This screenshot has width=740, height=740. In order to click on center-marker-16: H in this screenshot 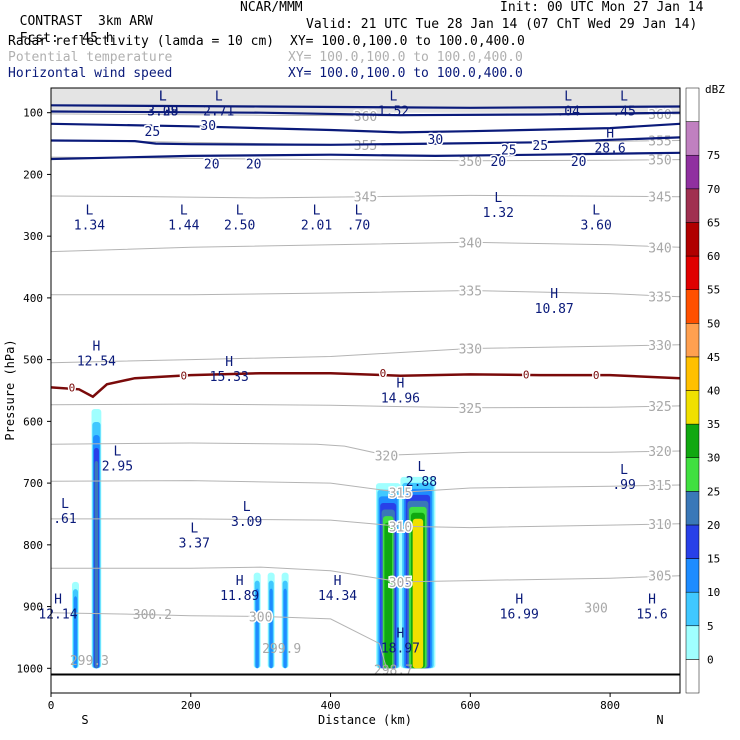, I will do `click(229, 362)`.